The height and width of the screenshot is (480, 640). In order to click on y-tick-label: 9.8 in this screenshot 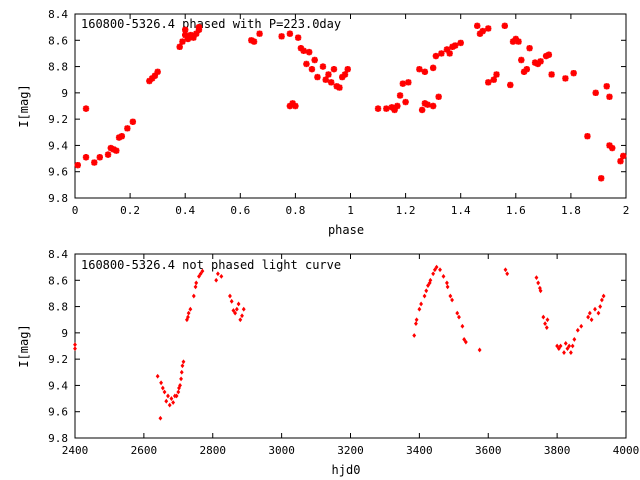, I will do `click(58, 438)`.